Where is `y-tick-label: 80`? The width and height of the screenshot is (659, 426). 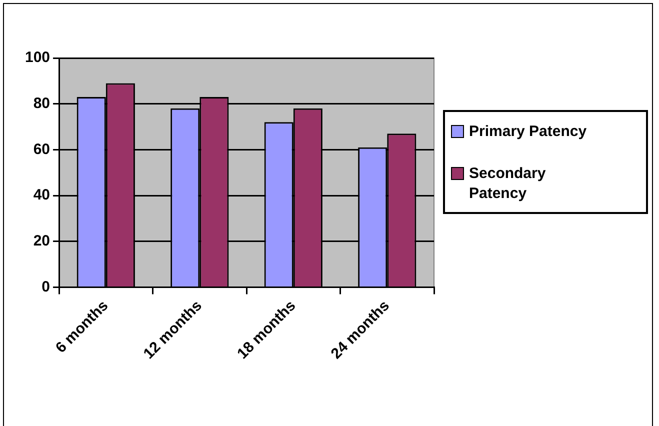 y-tick-label: 80 is located at coordinates (41, 103).